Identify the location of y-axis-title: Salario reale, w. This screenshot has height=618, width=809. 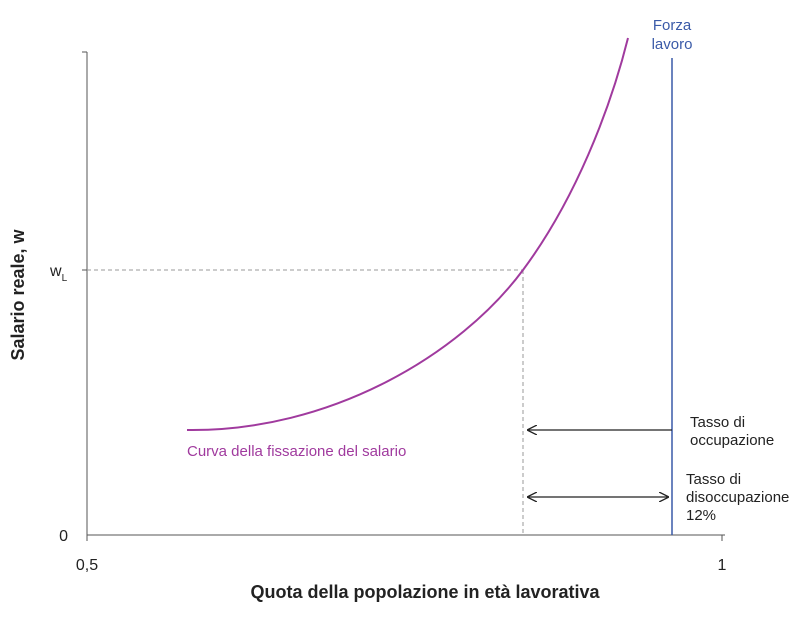
(18, 294).